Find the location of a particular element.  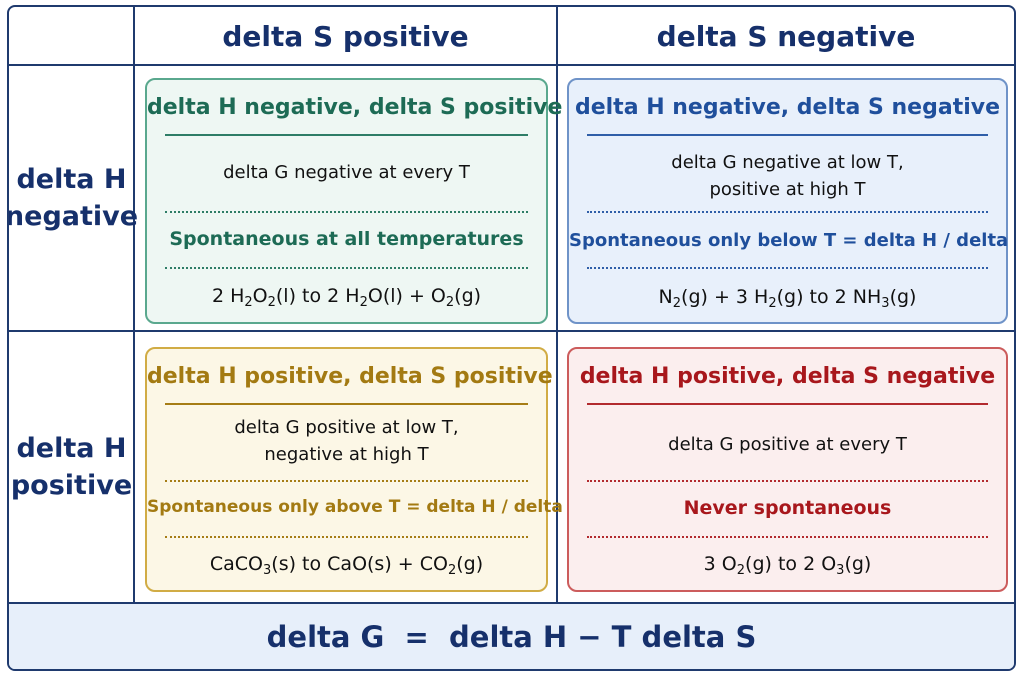

card-description-line: delta G negative at every T is located at coordinates (346, 172).